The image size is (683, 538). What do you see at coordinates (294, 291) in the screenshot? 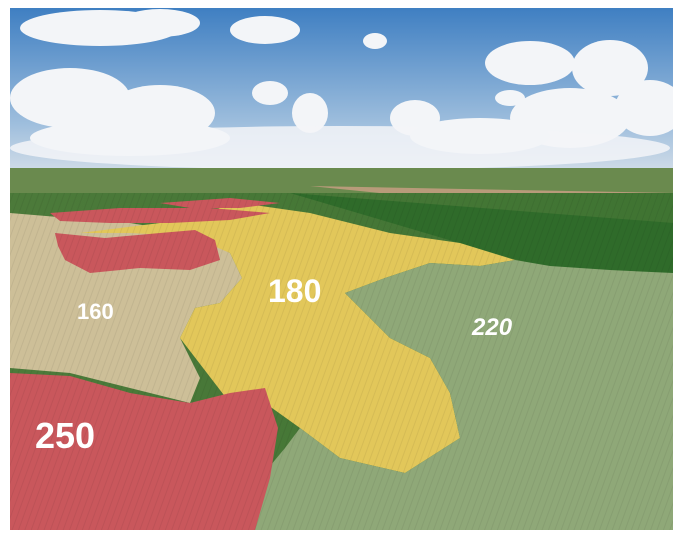
I see `zone-label-180: 180` at bounding box center [294, 291].